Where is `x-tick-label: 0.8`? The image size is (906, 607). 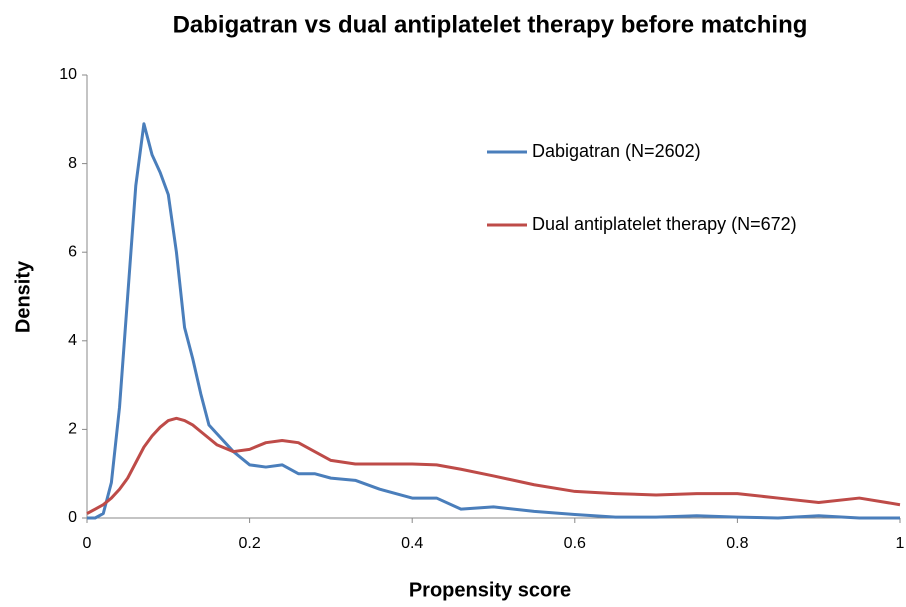
x-tick-label: 0.8 is located at coordinates (737, 543).